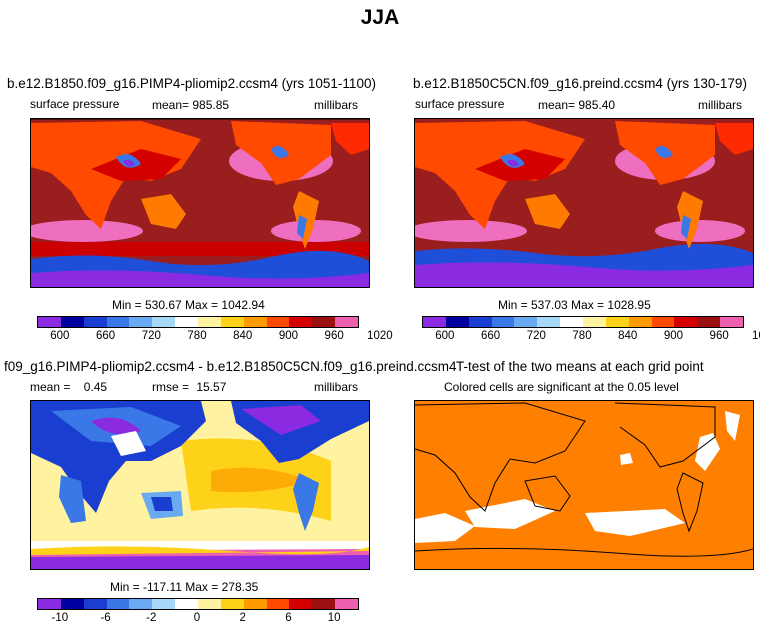 The image size is (760, 625). Describe the element at coordinates (242, 618) in the screenshot. I see `colorbar-tick-label: 2` at that location.